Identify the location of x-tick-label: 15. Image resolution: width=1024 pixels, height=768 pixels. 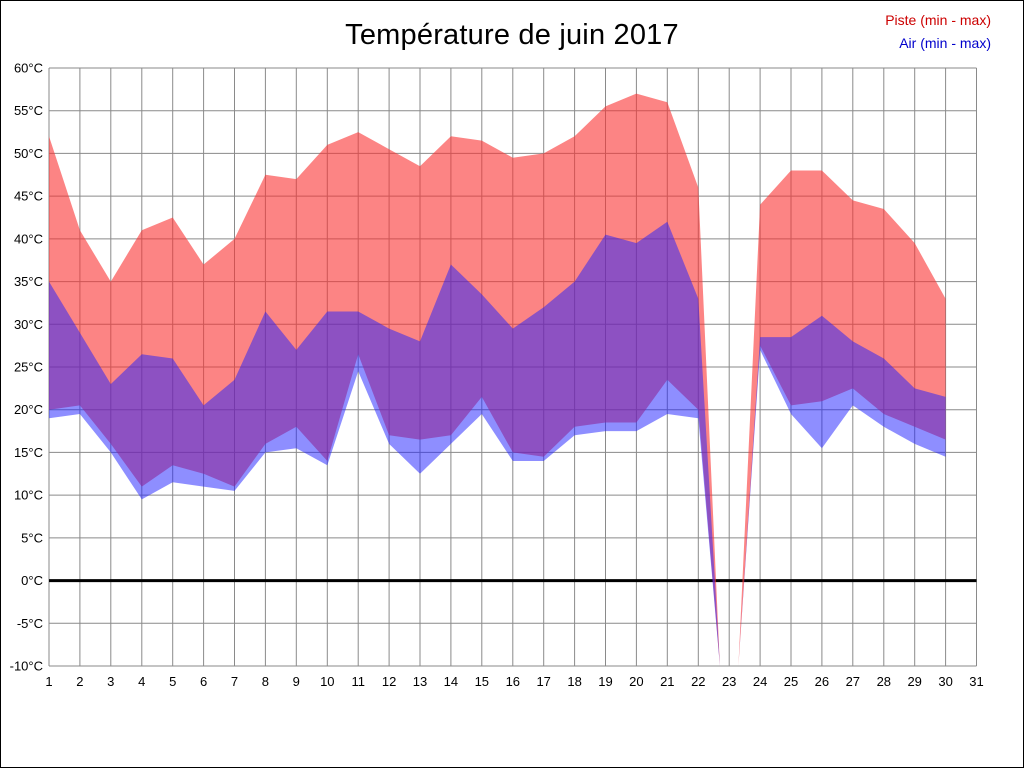
(482, 681).